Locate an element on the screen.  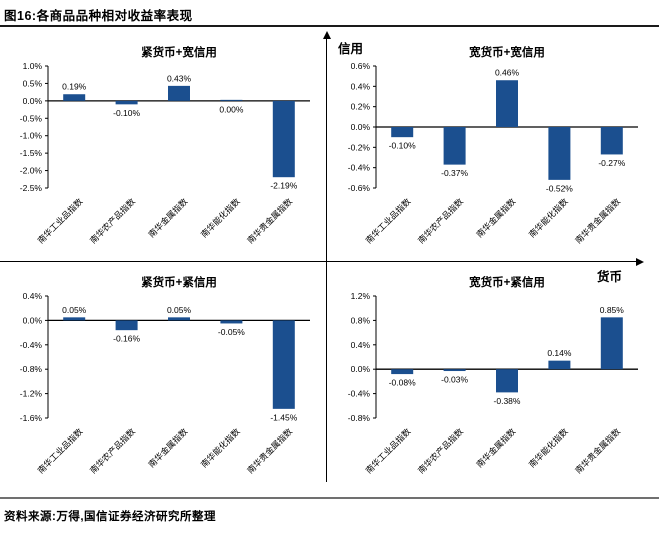
credit-axis-label: 信用 is located at coordinates (351, 49).